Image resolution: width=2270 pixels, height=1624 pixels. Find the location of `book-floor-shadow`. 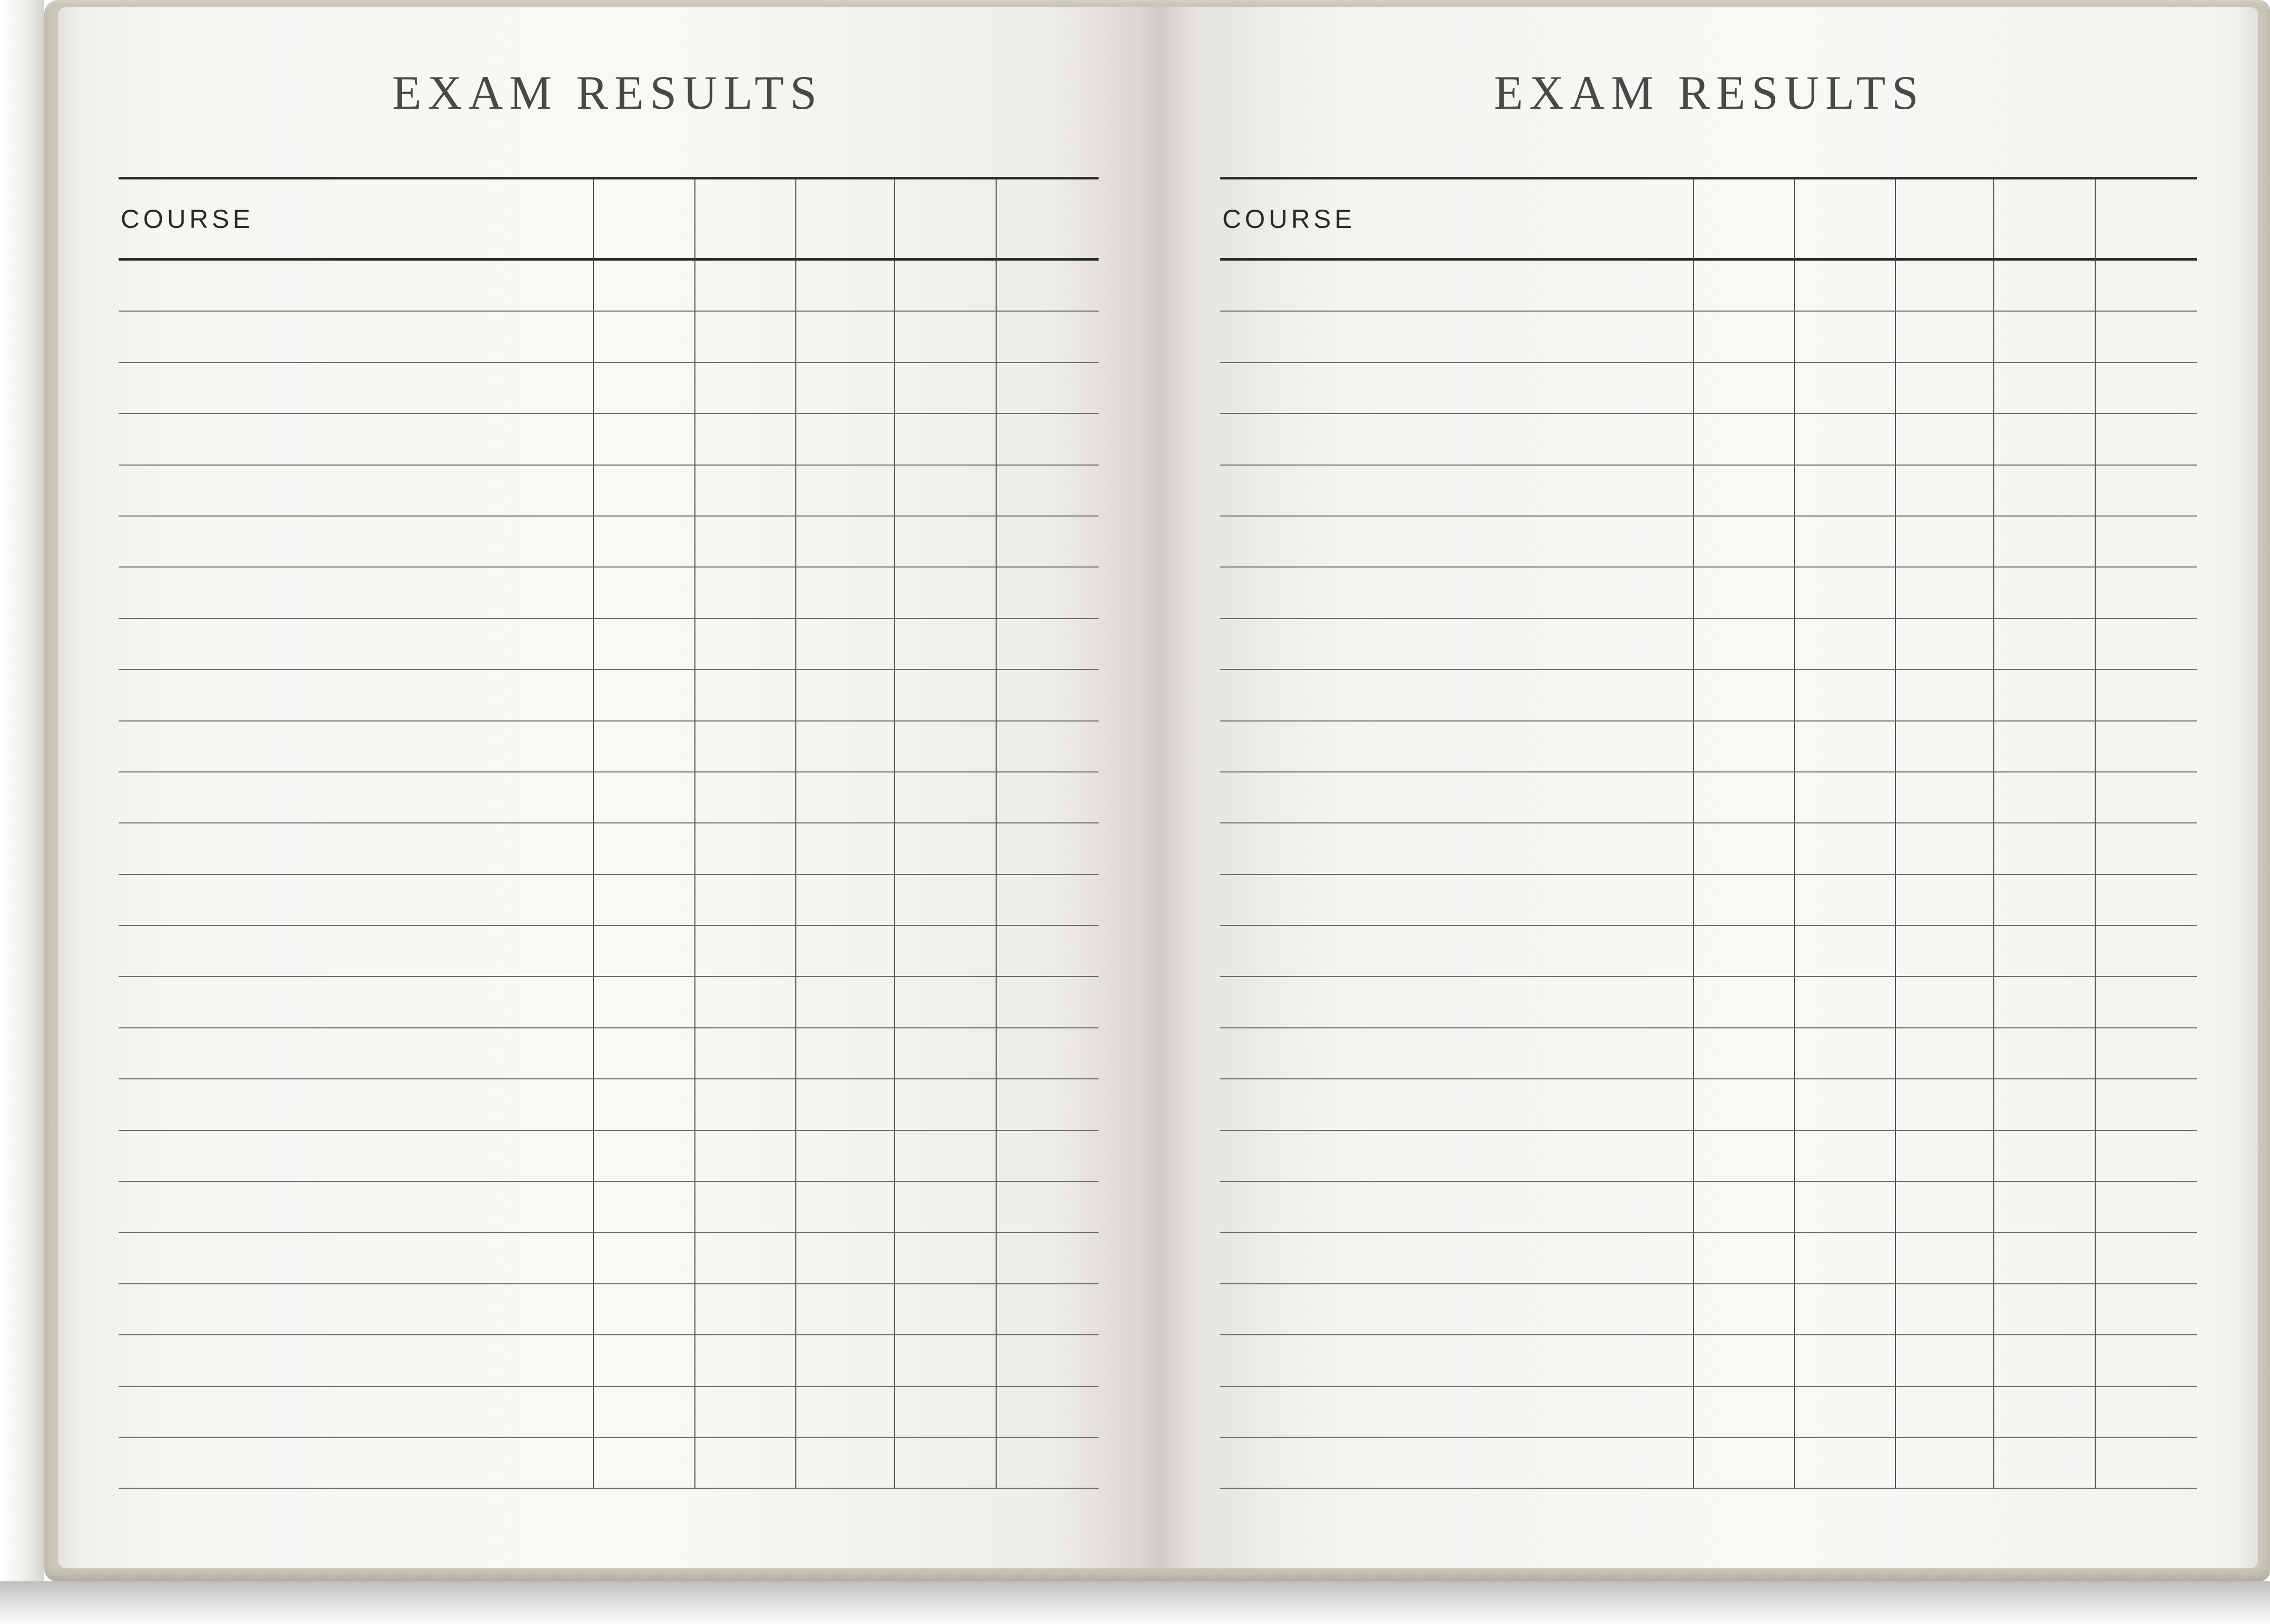

book-floor-shadow is located at coordinates (1135, 1602).